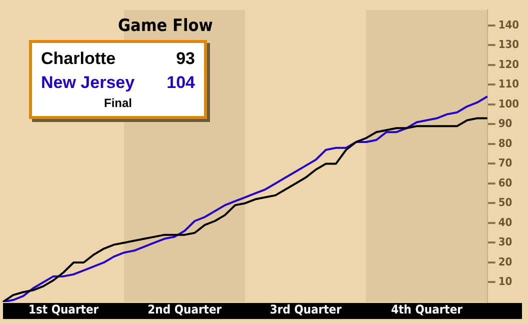  Describe the element at coordinates (505, 281) in the screenshot. I see `y-tick-label: 10` at that location.